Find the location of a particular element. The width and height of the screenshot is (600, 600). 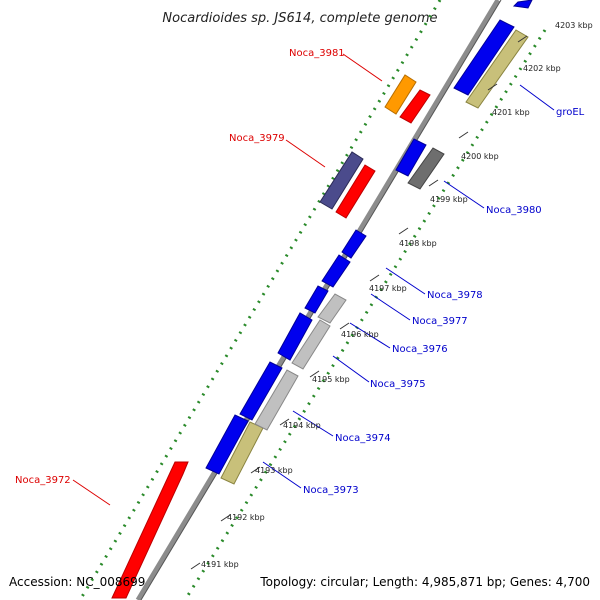

tick-label: 4203 kbp is located at coordinates (574, 25).